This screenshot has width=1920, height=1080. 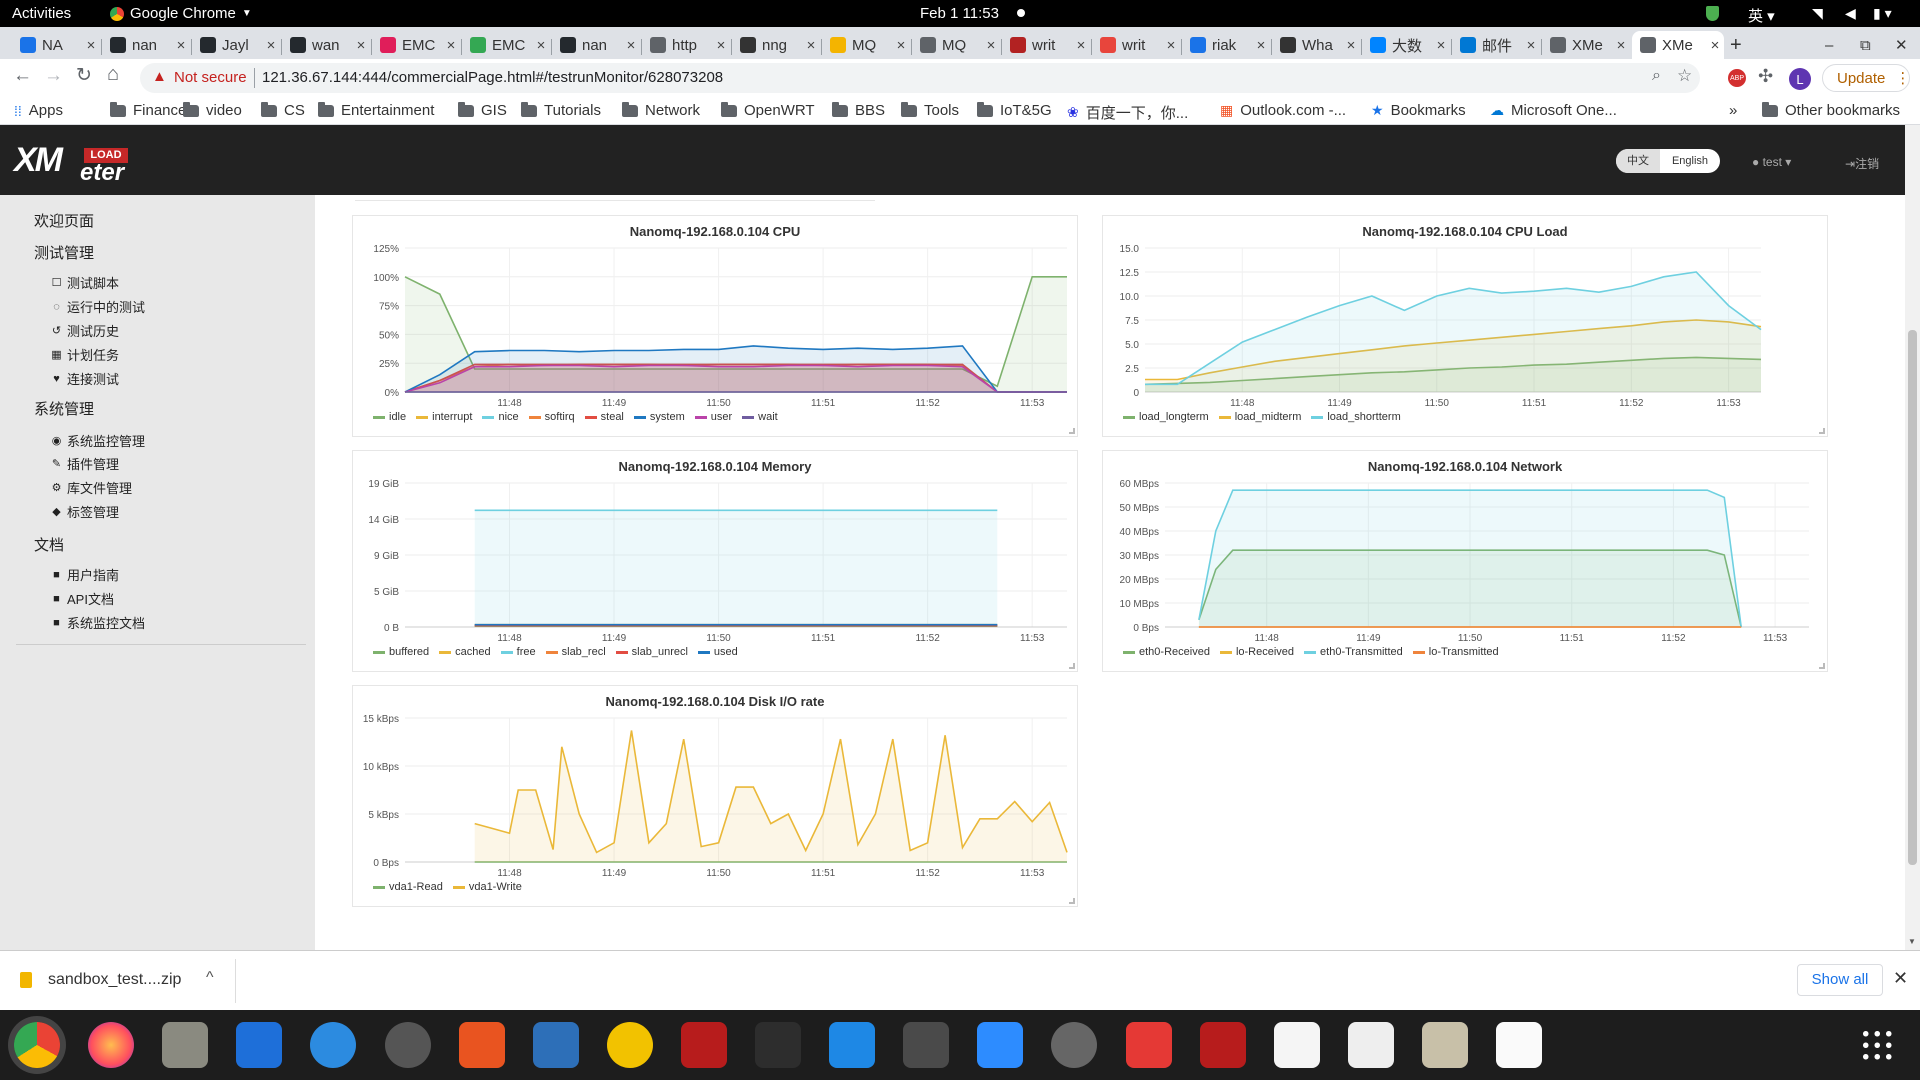 I want to click on bookmark-2: video, so click(x=212, y=110).